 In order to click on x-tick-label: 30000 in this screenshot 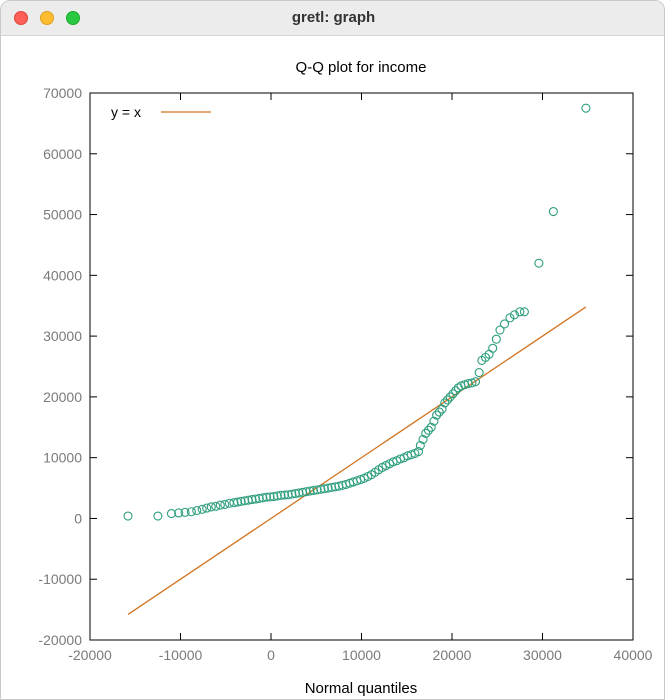, I will do `click(542, 655)`.